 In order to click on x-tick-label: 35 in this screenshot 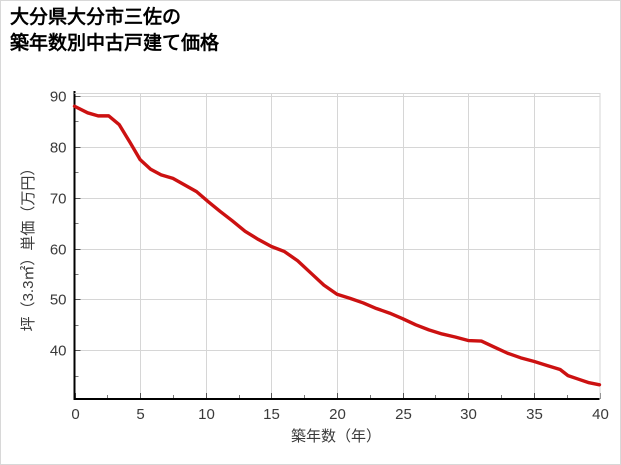, I will do `click(534, 414)`.